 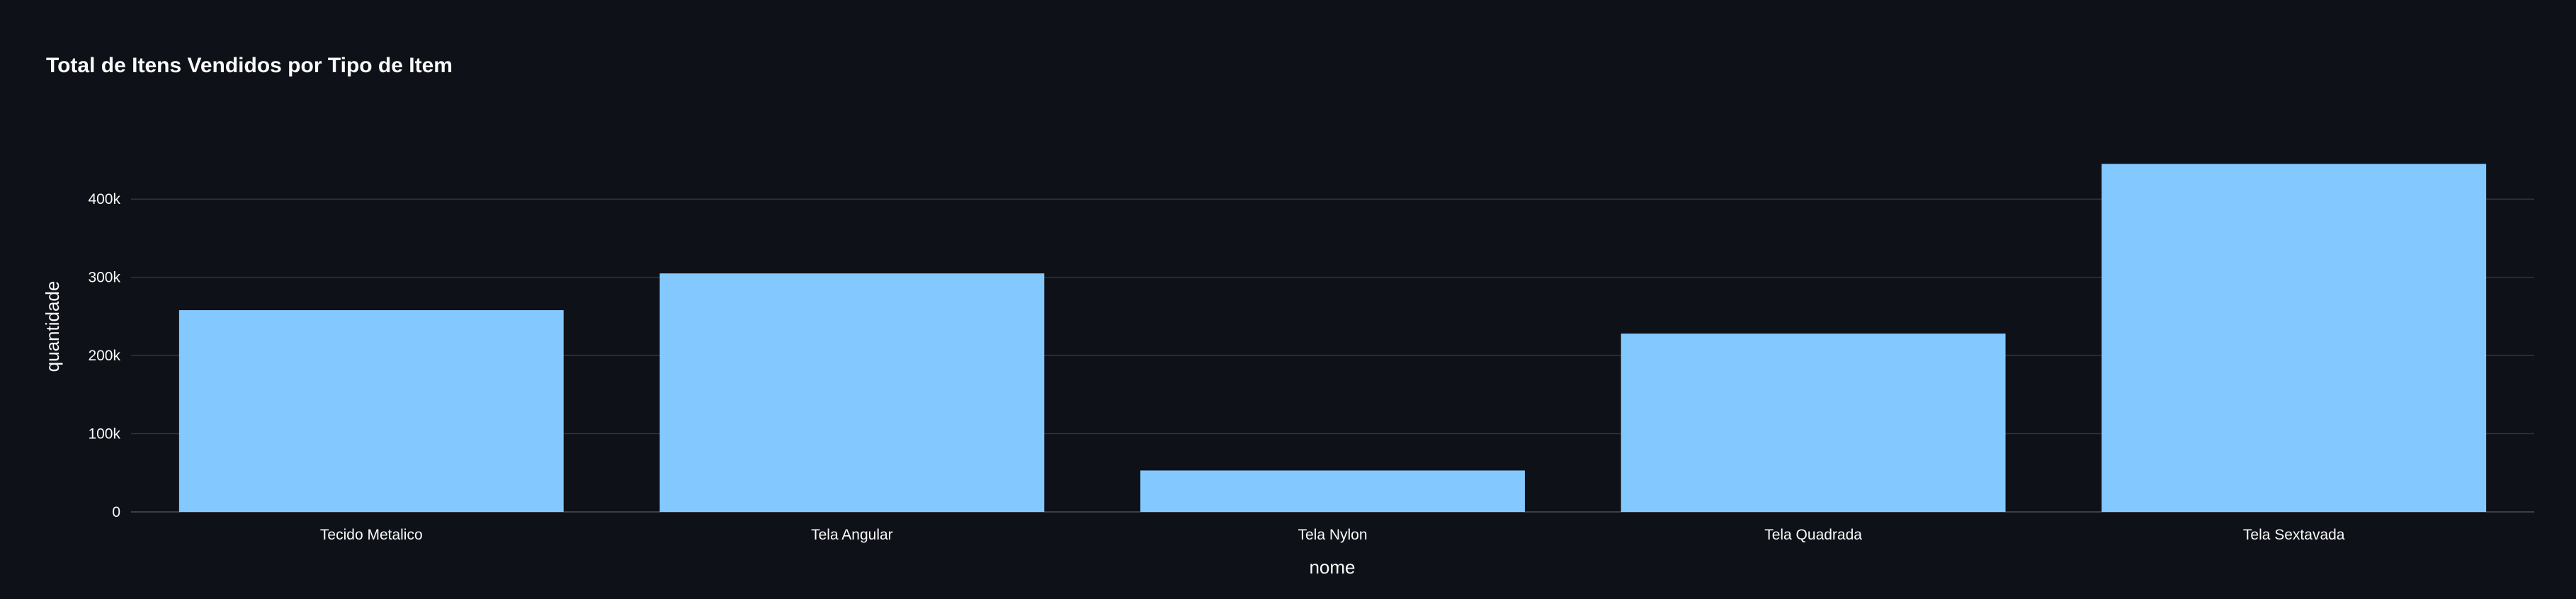 I want to click on x-tick-label: Tela Angular, so click(x=852, y=535).